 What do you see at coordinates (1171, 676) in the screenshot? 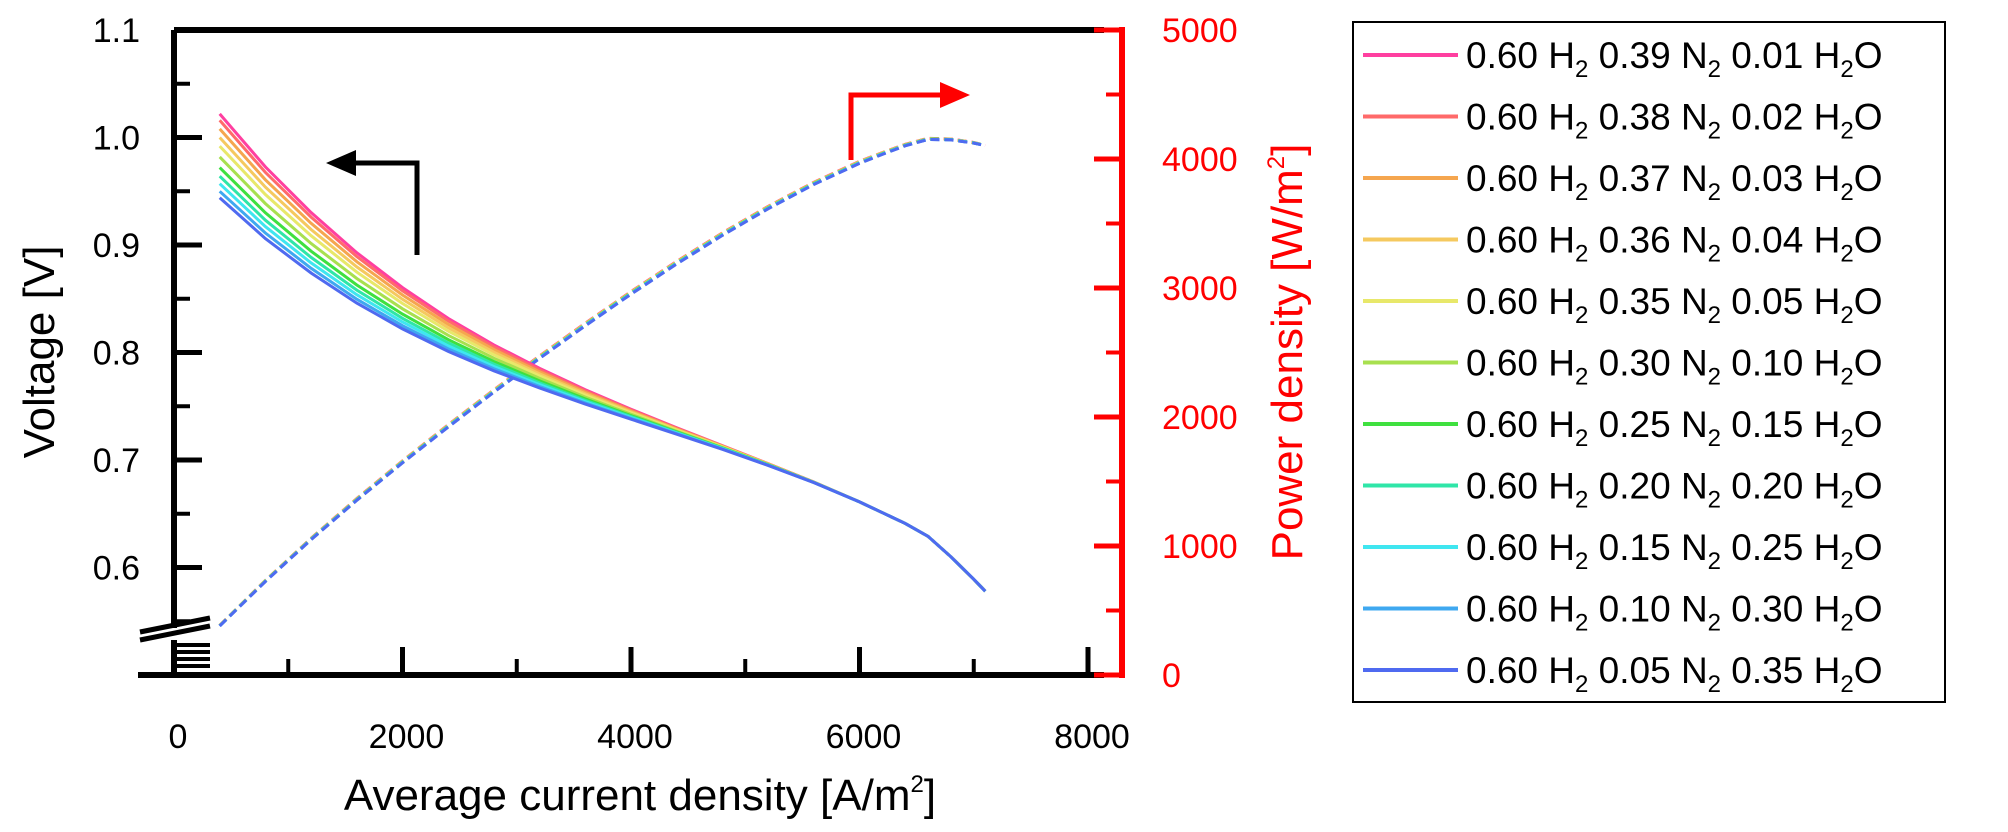
I see `y2-tick-label: 0` at bounding box center [1171, 676].